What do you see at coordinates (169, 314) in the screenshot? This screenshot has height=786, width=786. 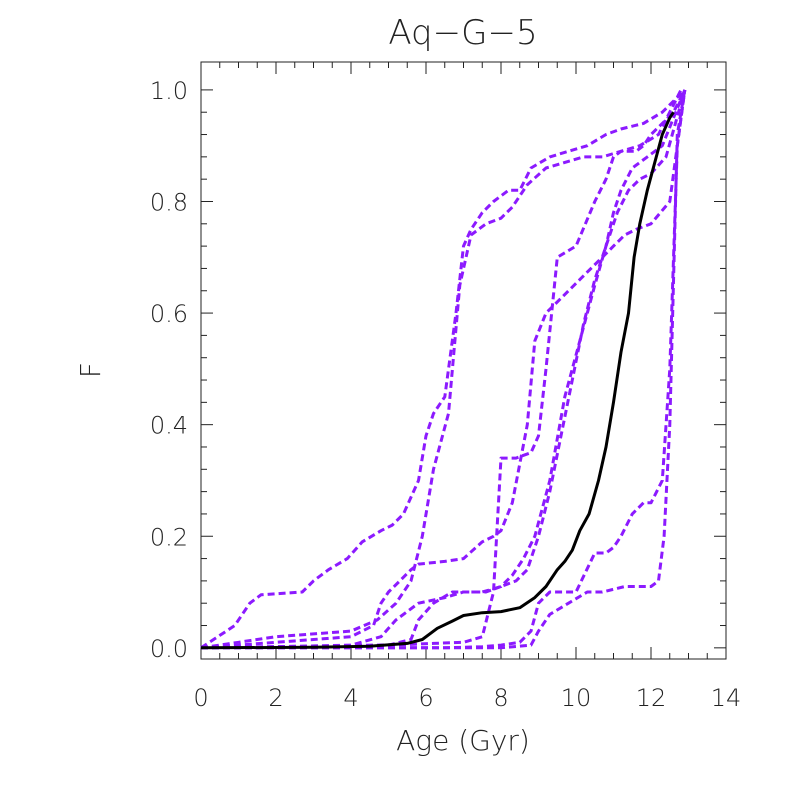 I see `y-tick-label: 0.6` at bounding box center [169, 314].